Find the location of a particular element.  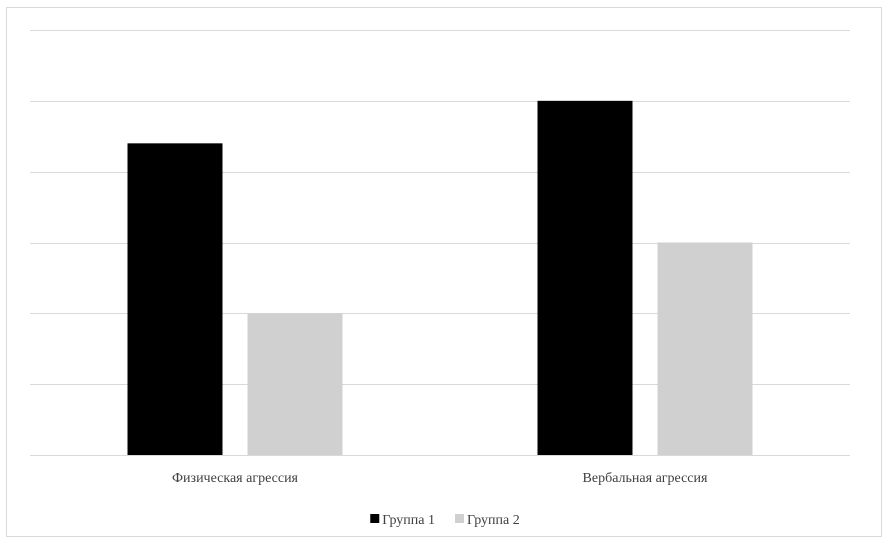

x-axis-labels: Физическая агрессия Вербальная агрессия is located at coordinates (440, 478).